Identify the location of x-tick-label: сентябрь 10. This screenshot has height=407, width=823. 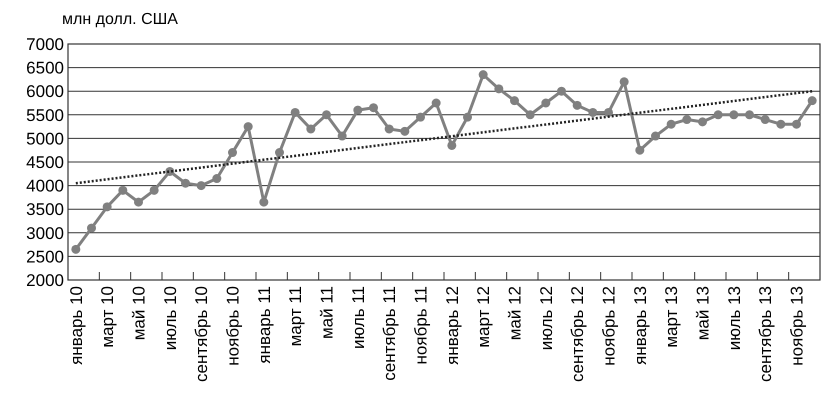
(202, 334).